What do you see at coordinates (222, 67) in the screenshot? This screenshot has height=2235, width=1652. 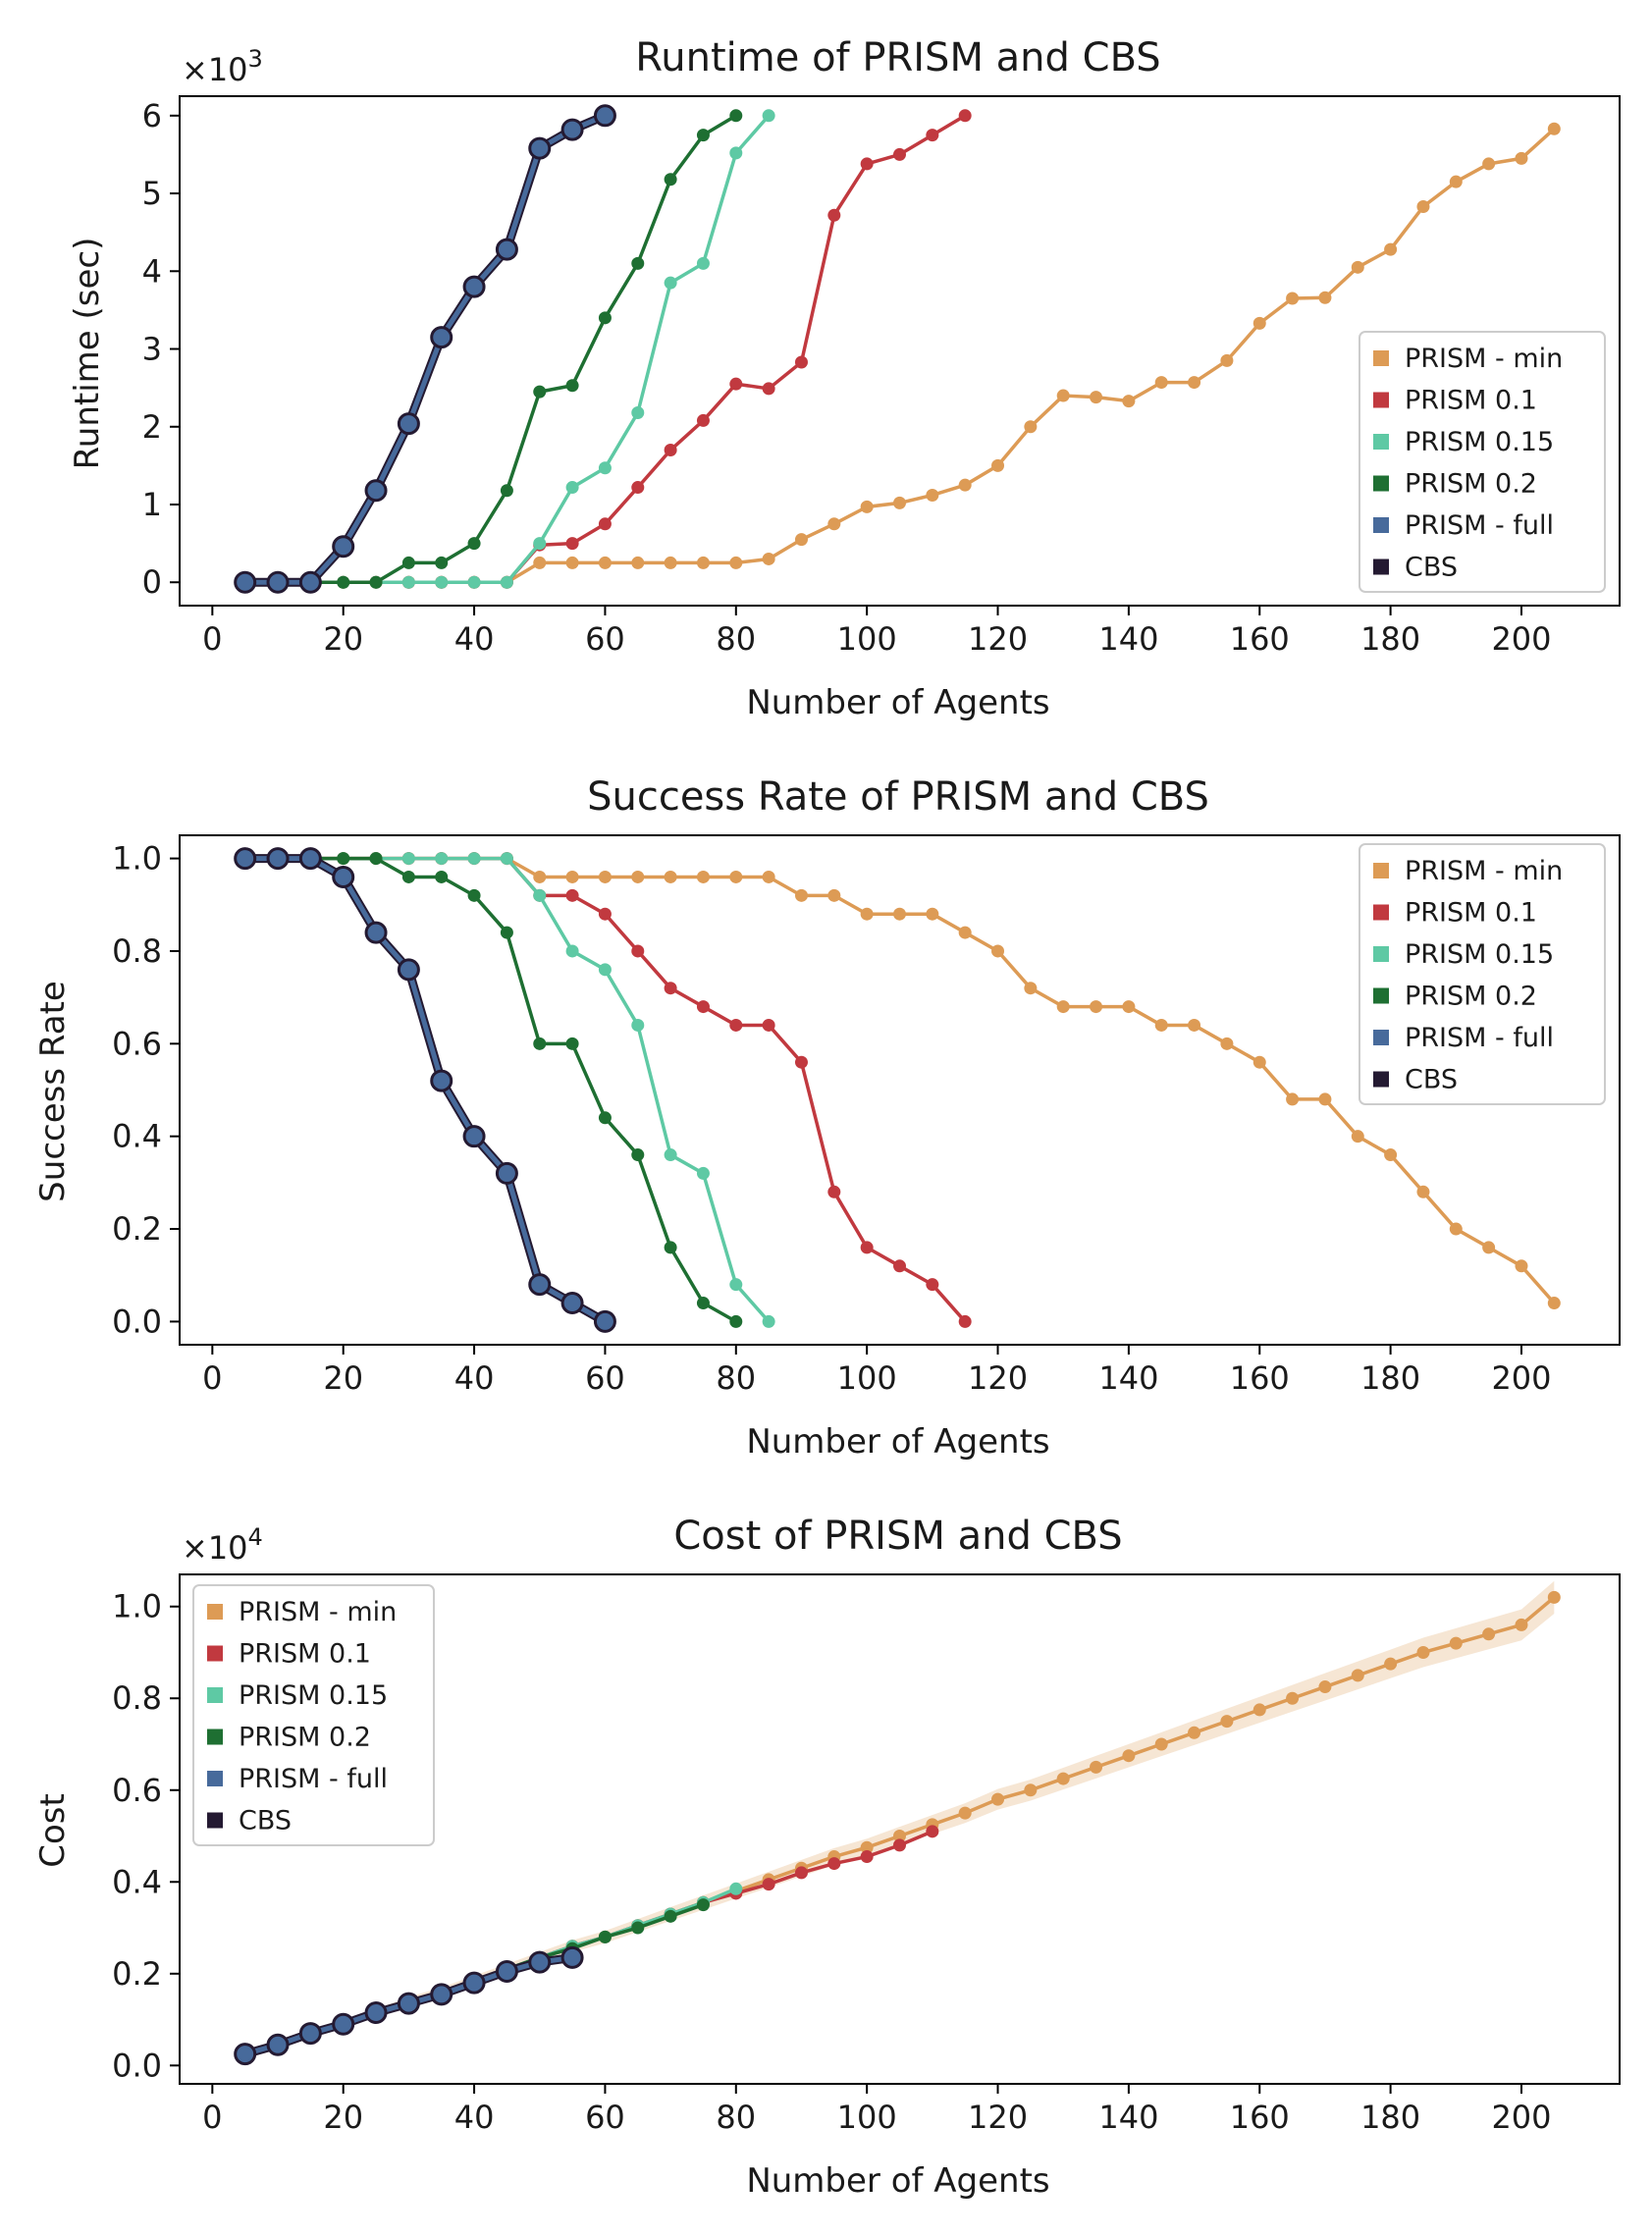 I see `runtime-y-multiplier: ×10³` at bounding box center [222, 67].